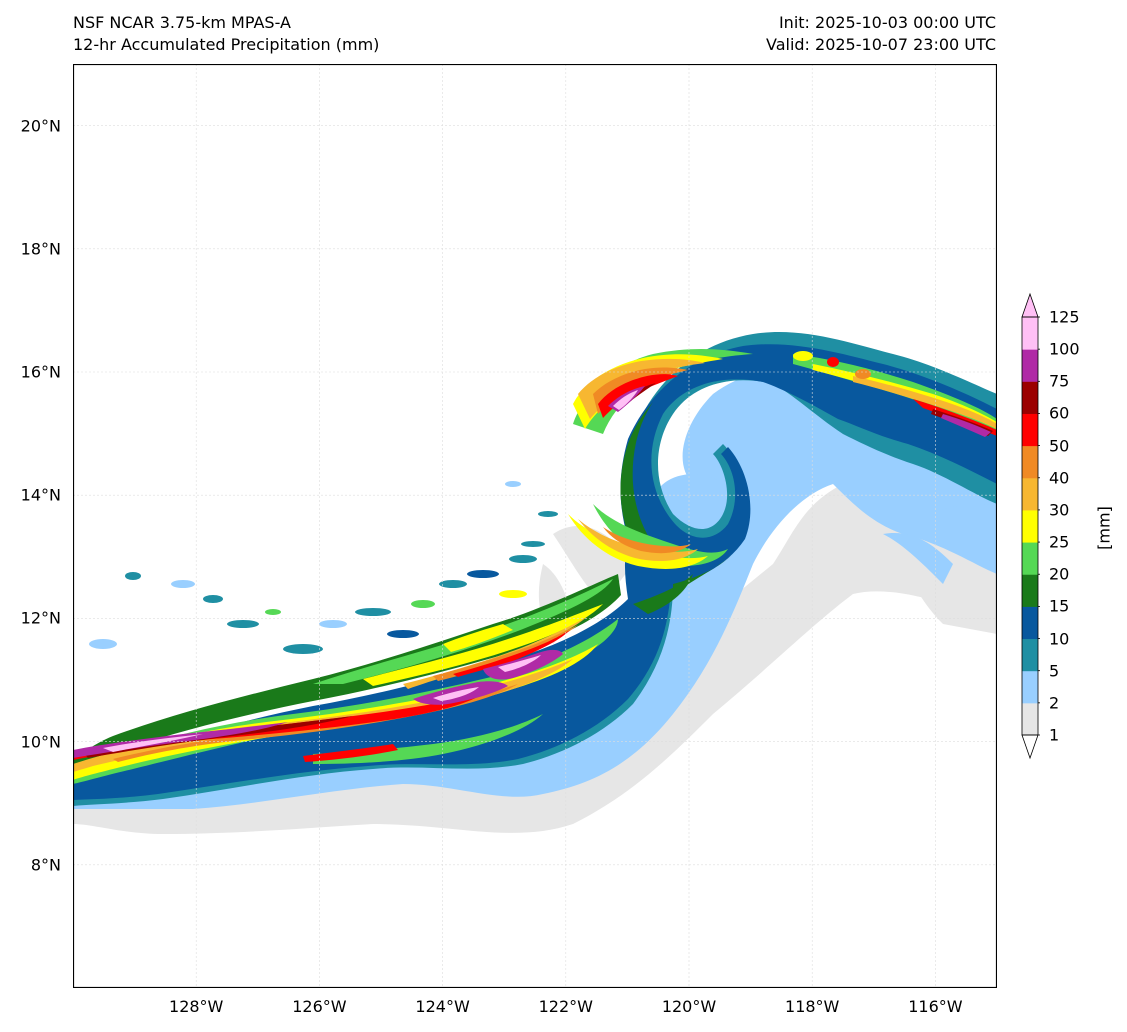  Describe the element at coordinates (1030, 305) in the screenshot. I see `colorbar-extend-max` at that location.